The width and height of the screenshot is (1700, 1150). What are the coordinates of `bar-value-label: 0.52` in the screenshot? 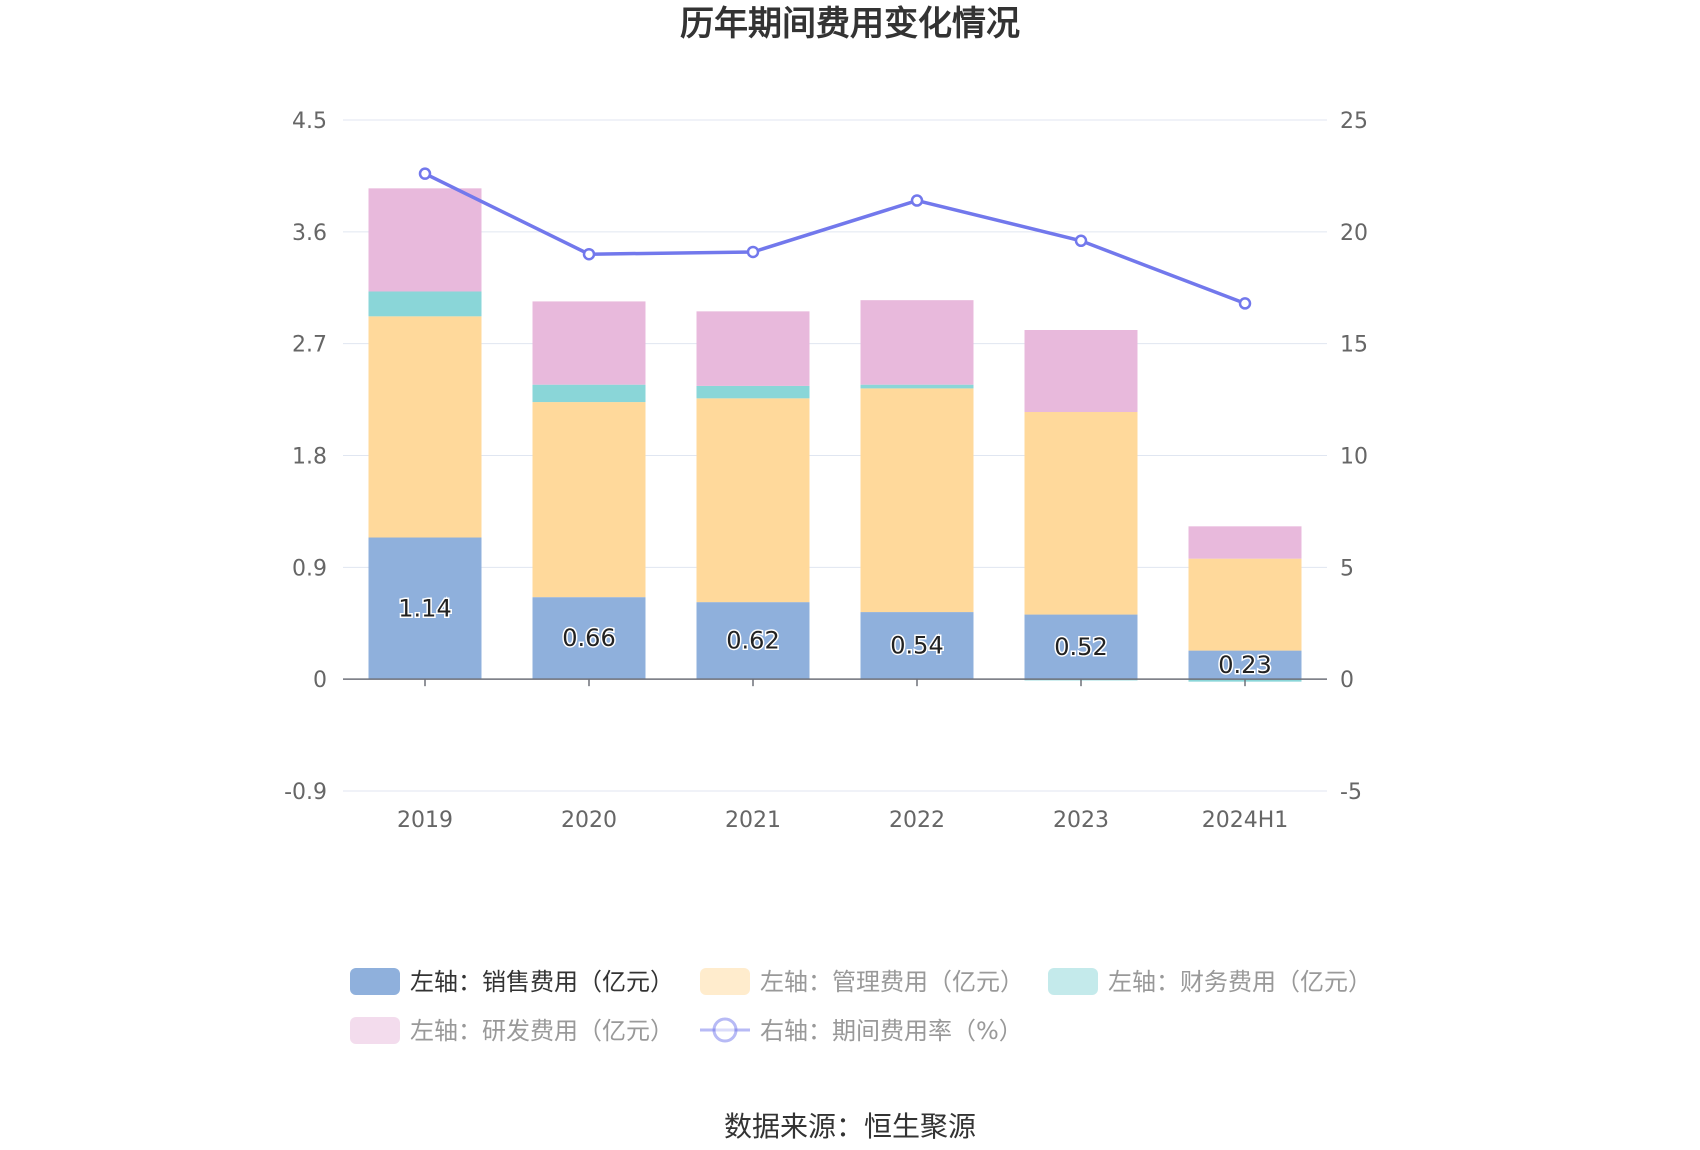 It's located at (1080, 647).